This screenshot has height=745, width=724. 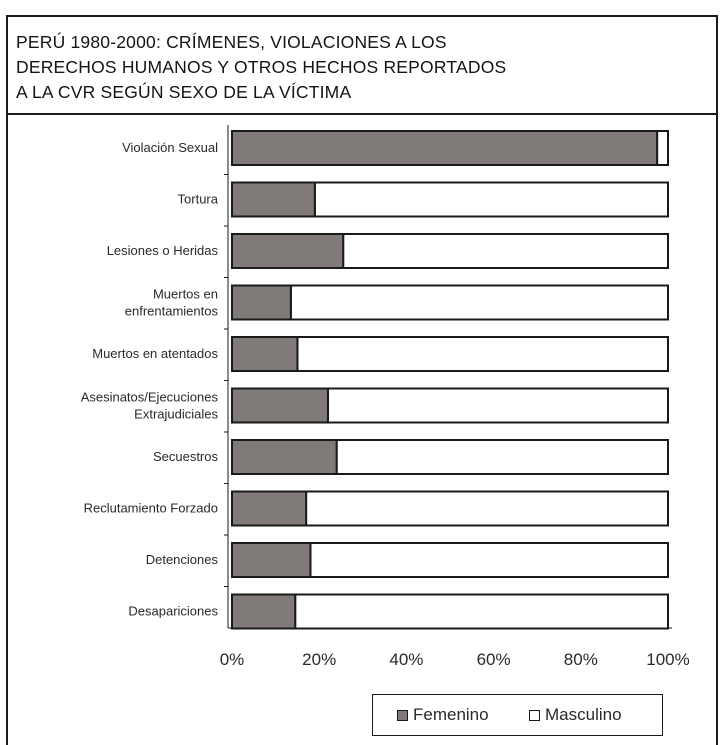 What do you see at coordinates (494, 659) in the screenshot?
I see `x-tick-label: 60%` at bounding box center [494, 659].